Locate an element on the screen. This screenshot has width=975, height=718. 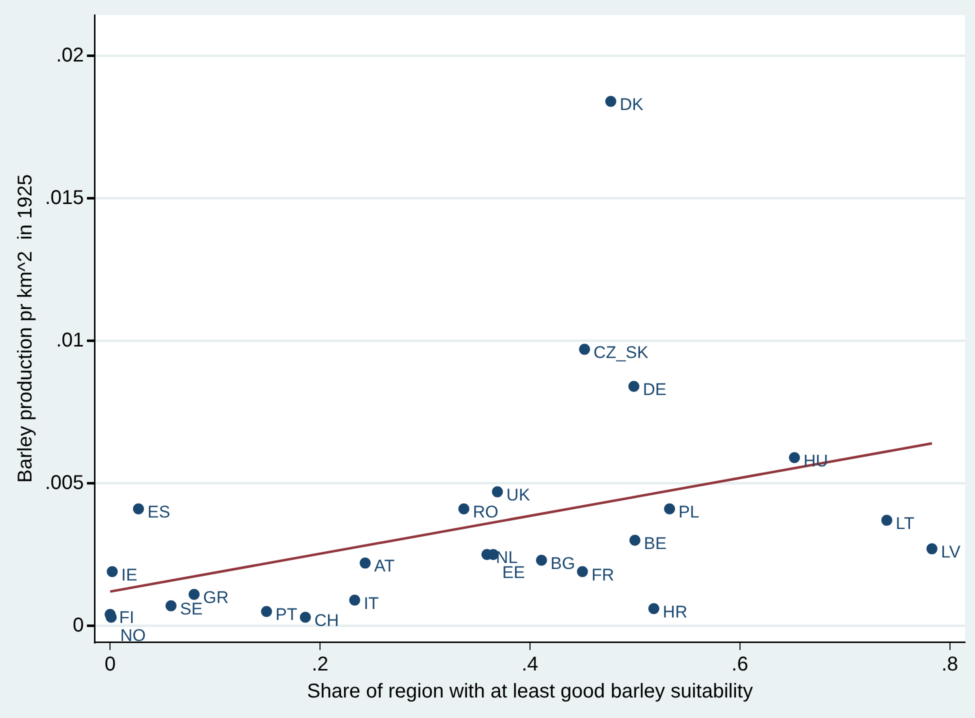
annotation: UK is located at coordinates (518, 494).